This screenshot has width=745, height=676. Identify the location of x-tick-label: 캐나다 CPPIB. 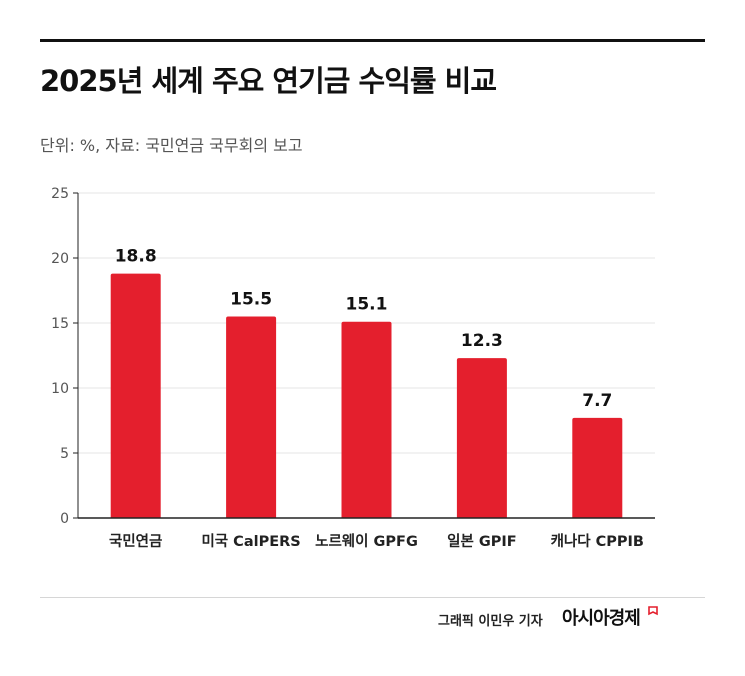
(597, 541).